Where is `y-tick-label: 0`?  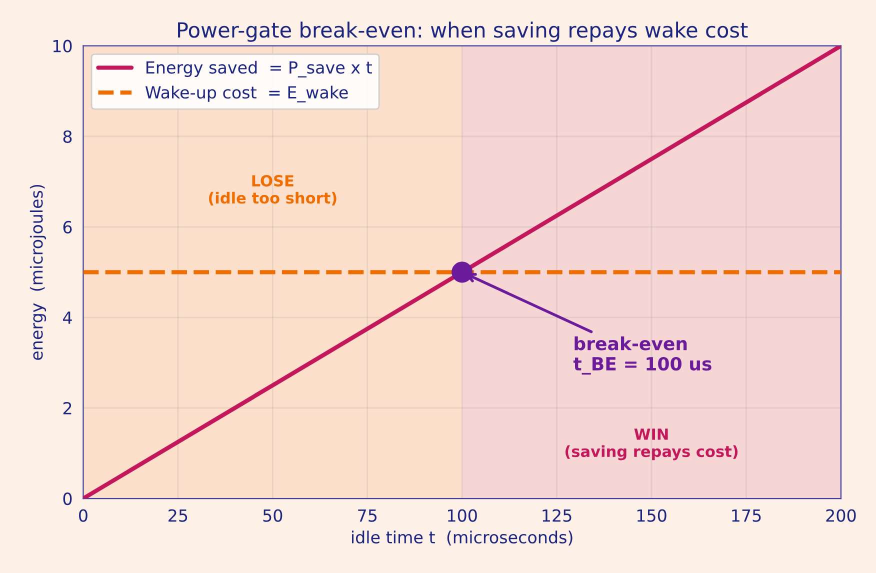 y-tick-label: 0 is located at coordinates (67, 499).